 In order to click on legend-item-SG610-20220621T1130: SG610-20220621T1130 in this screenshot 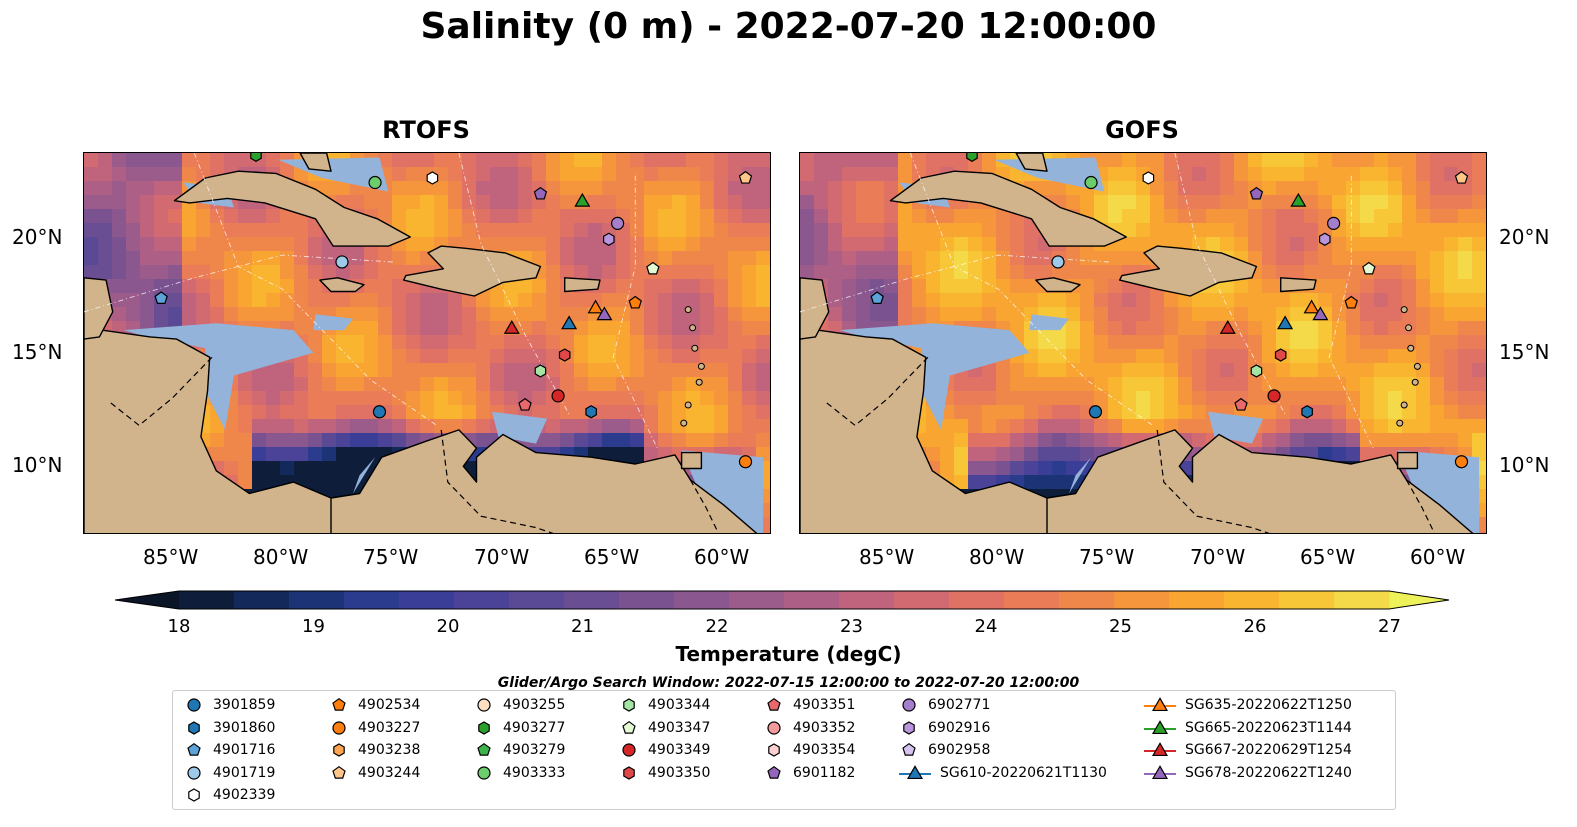, I will do `click(1002, 773)`.